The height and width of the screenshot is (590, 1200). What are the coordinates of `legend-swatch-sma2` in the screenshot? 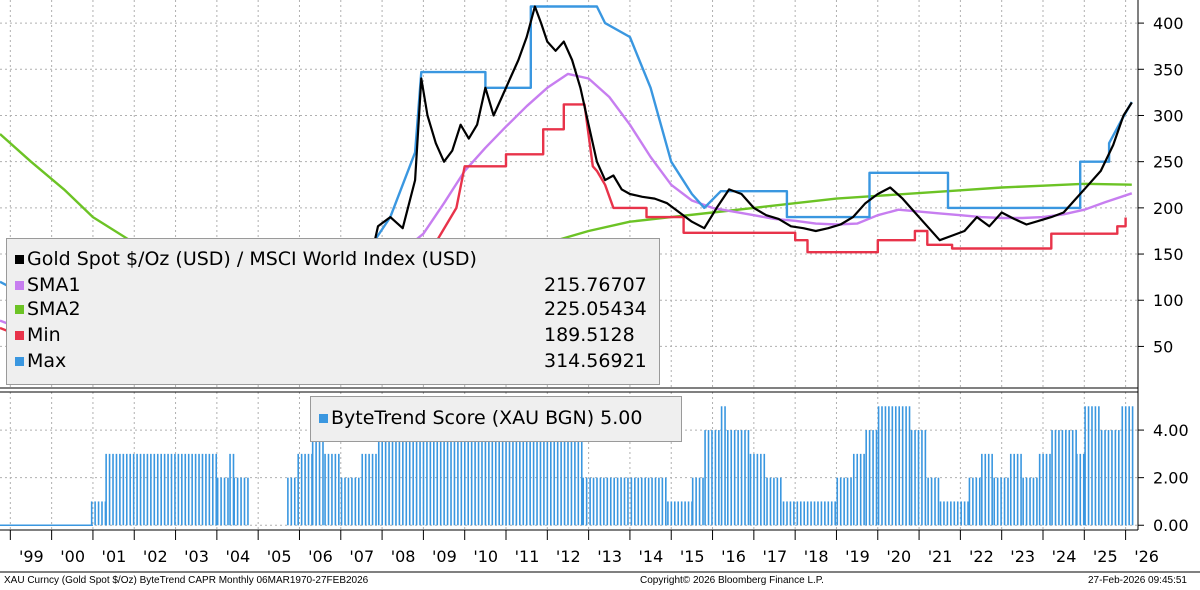 It's located at (19, 309).